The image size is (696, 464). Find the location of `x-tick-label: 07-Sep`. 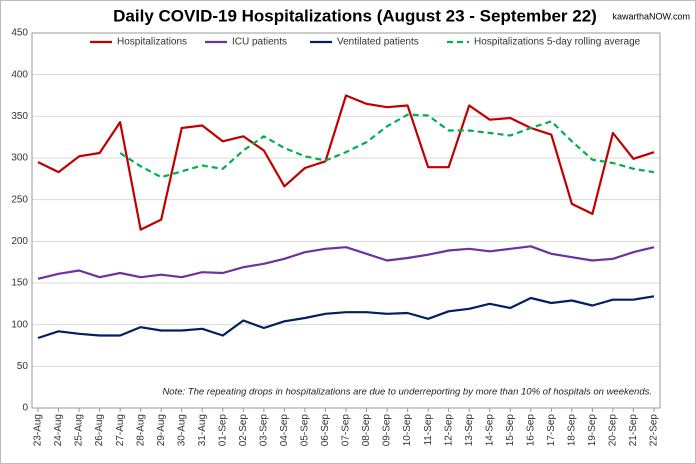

x-tick-label: 07-Sep is located at coordinates (346, 430).